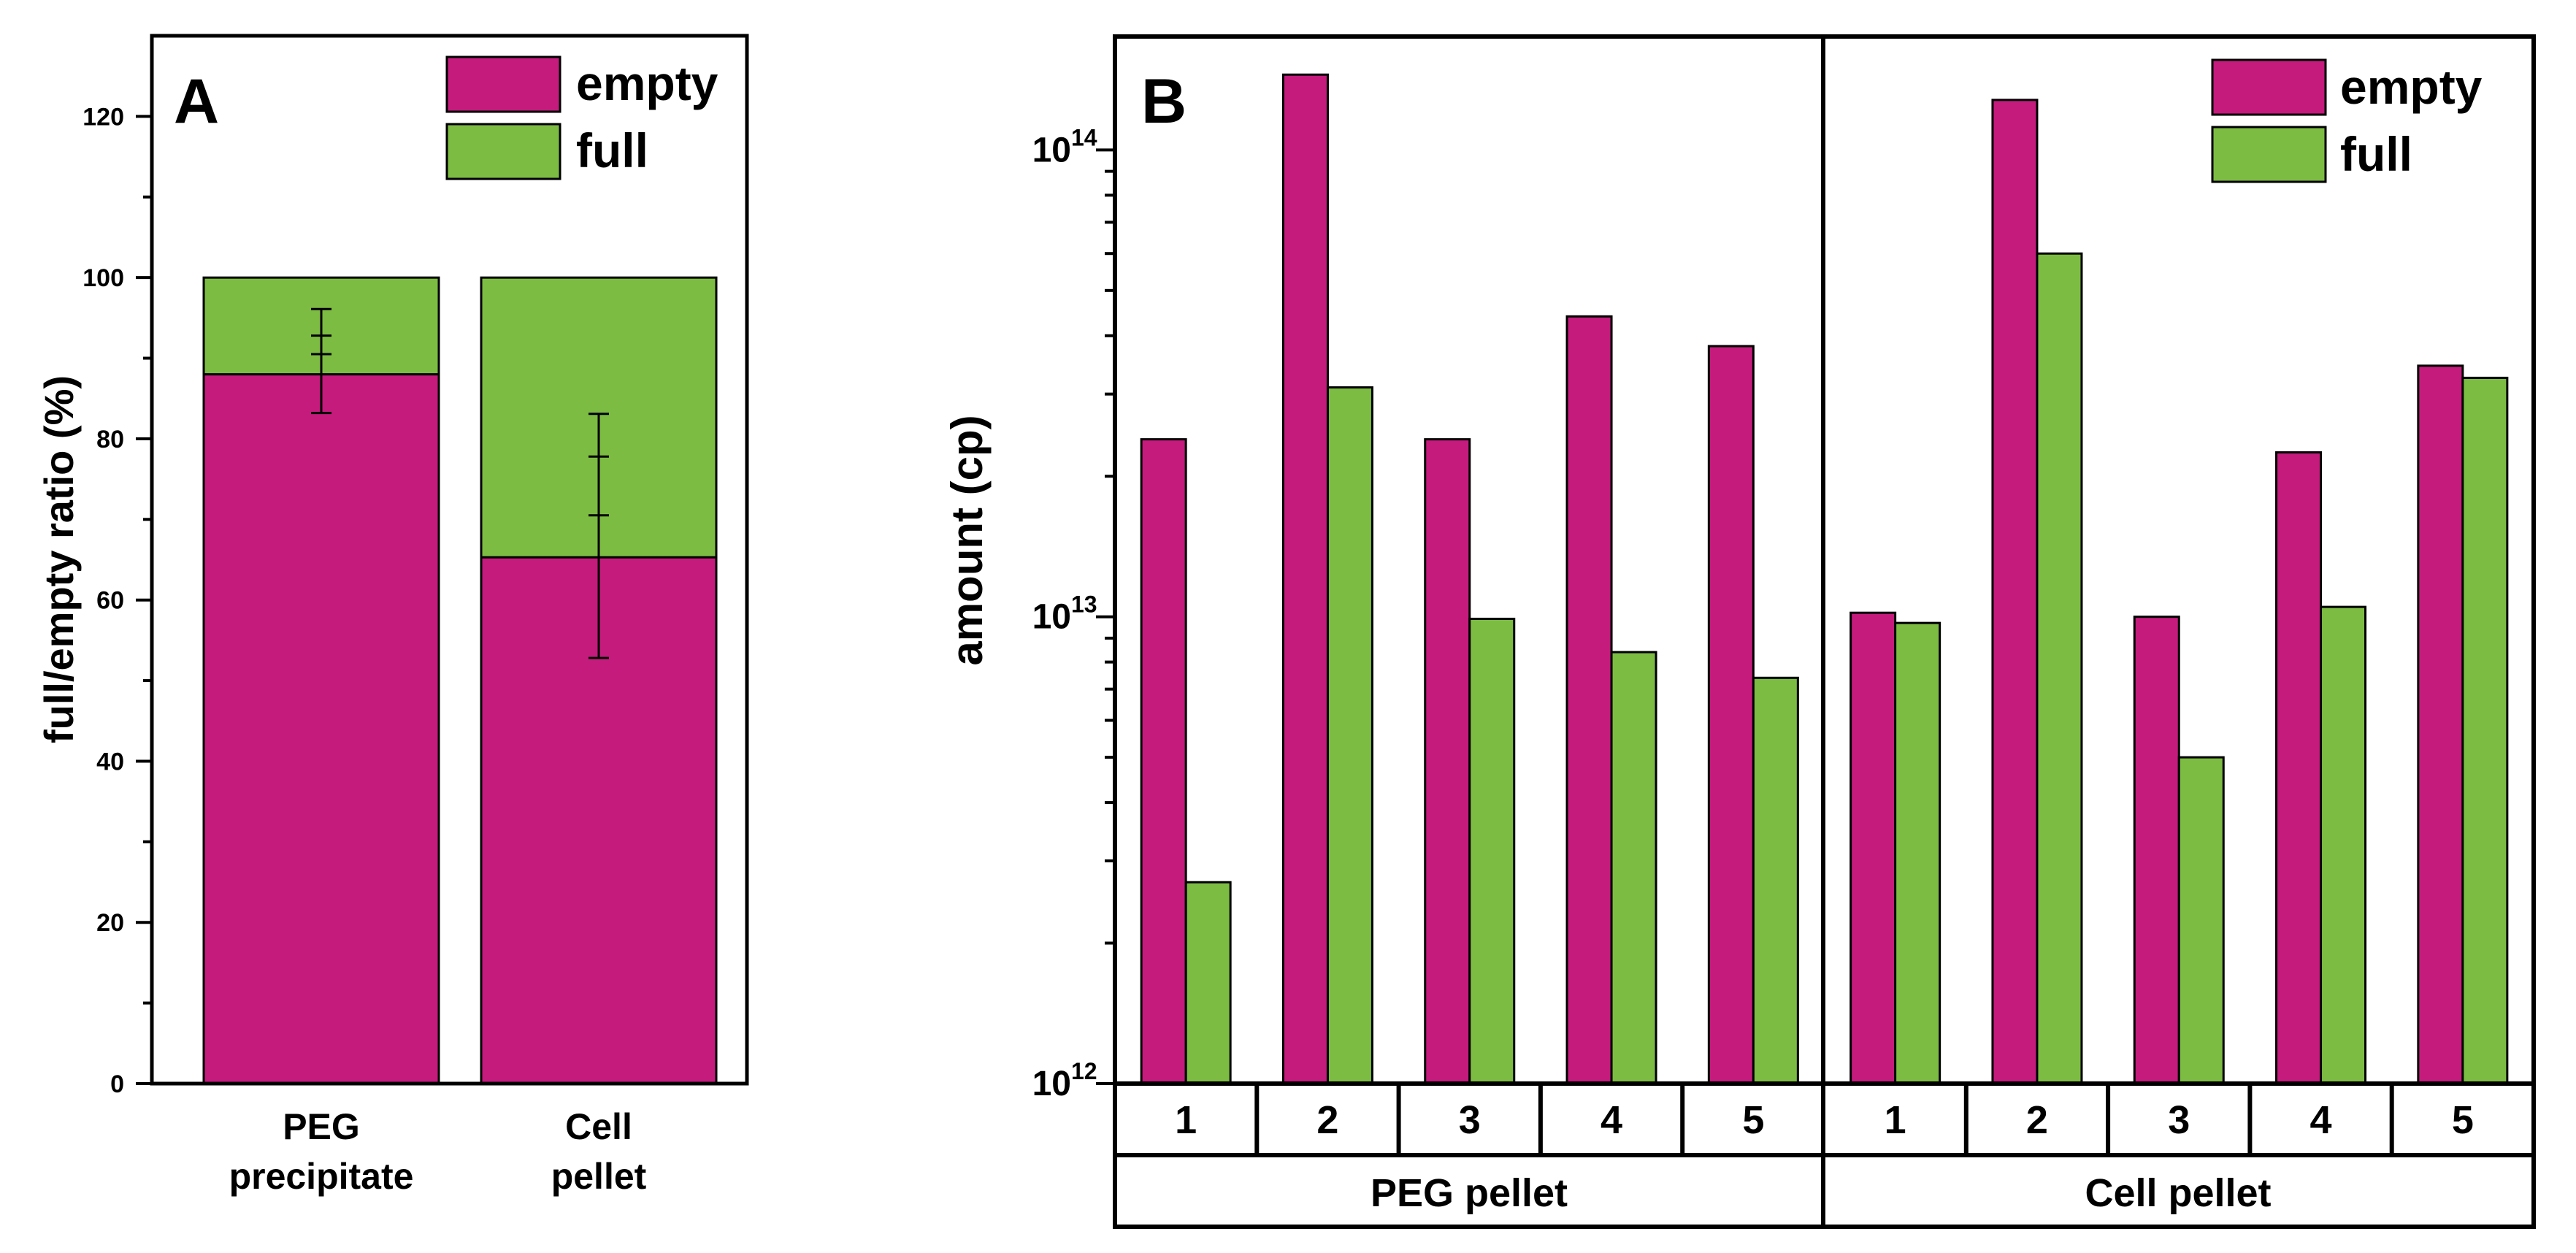 The image size is (2576, 1253). What do you see at coordinates (1824, 1155) in the screenshot?
I see `panel-b-category-table: PEG pellet Cell pellet 1 2 3 4 5 1 2 3 4 5` at bounding box center [1824, 1155].